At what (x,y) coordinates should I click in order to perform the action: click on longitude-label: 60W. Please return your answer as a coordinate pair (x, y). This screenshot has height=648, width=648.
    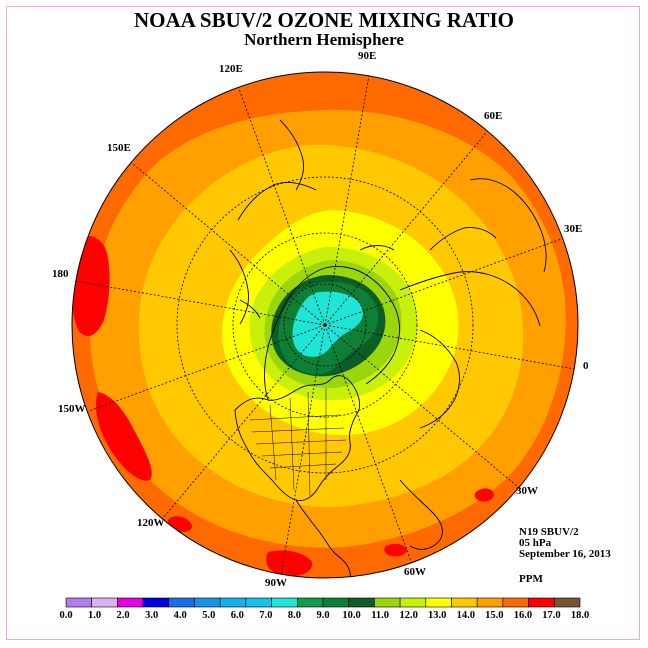
    Looking at the image, I should click on (415, 572).